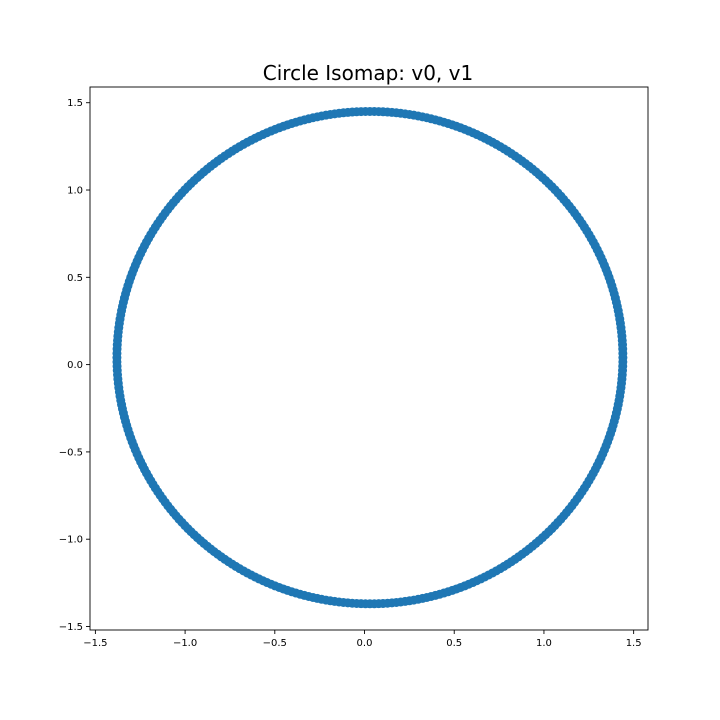 The width and height of the screenshot is (720, 720). Describe the element at coordinates (275, 643) in the screenshot. I see `x-tick-label: −0.5` at that location.